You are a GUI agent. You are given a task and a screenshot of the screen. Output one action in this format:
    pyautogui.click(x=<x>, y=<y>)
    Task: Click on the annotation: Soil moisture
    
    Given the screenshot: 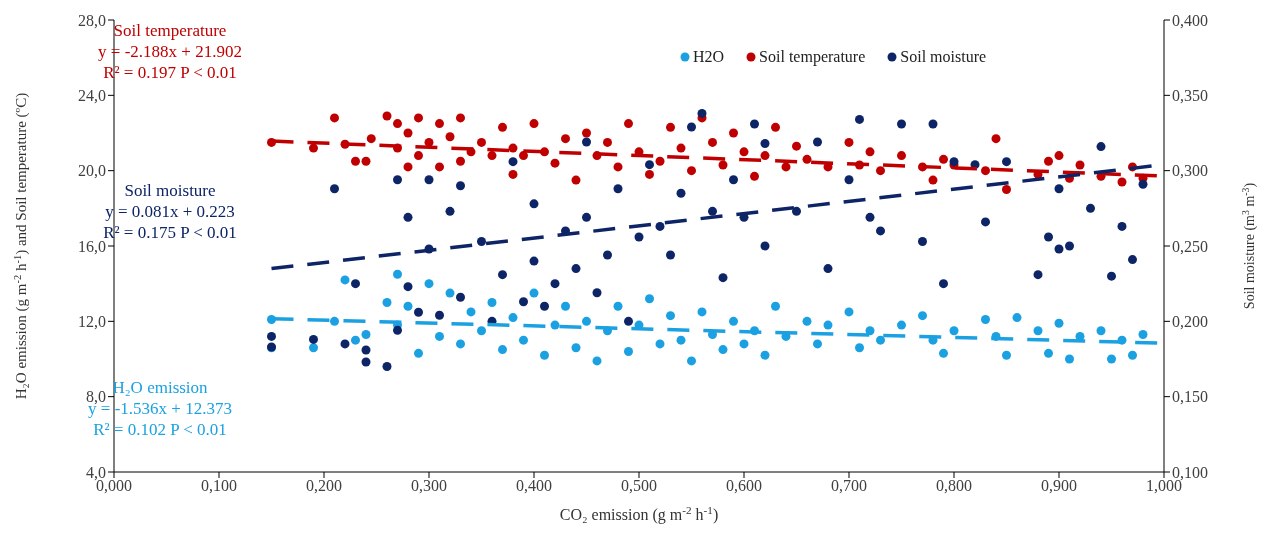 What is the action you would take?
    pyautogui.click(x=170, y=190)
    